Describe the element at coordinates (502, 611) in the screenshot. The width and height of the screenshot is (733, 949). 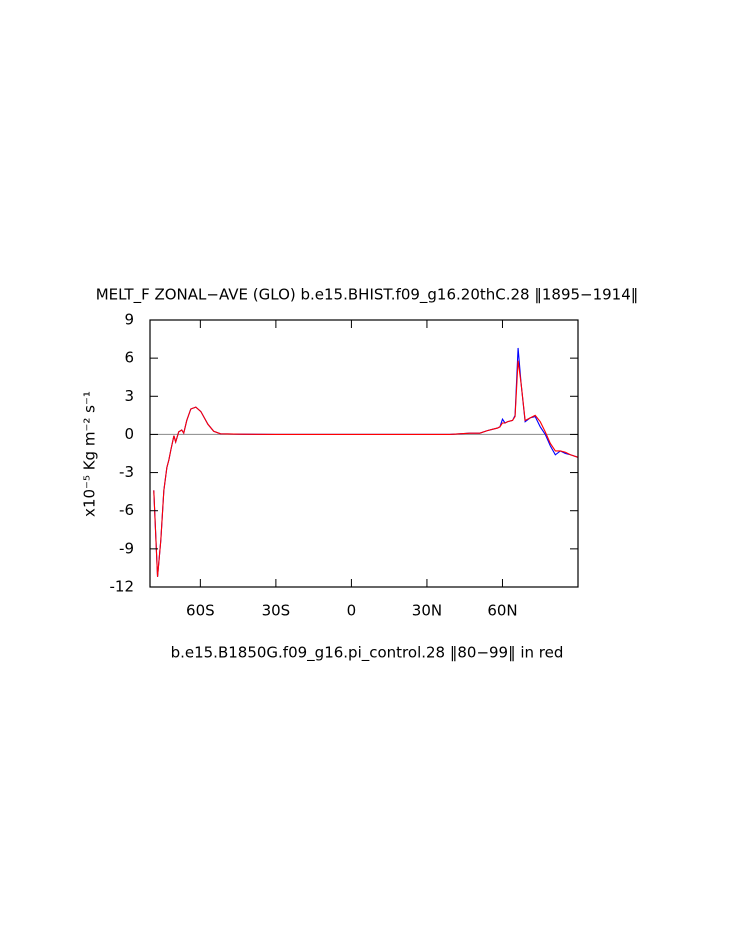
I see `x-tick-label: 60N` at that location.